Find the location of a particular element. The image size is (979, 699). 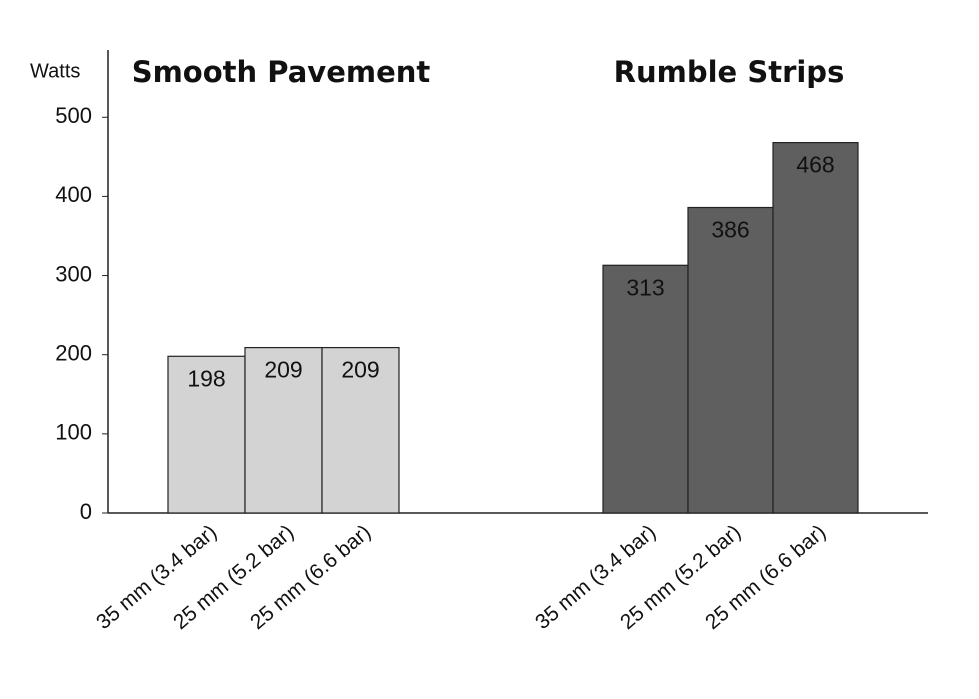

value-label: 386 is located at coordinates (730, 230).